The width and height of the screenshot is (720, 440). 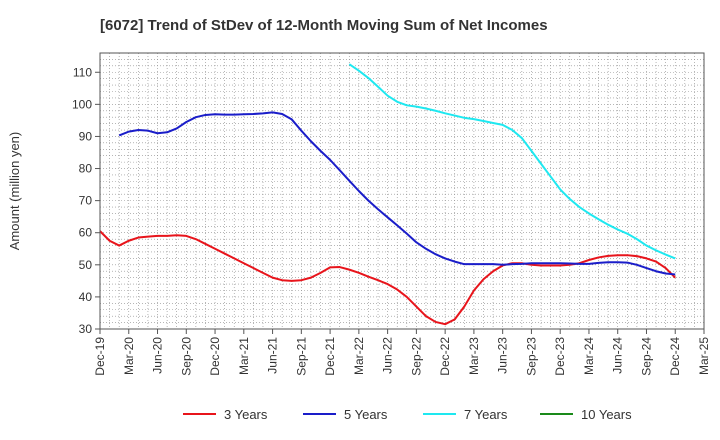 What do you see at coordinates (704, 356) in the screenshot?
I see `x-tick-label: Mar-25` at bounding box center [704, 356].